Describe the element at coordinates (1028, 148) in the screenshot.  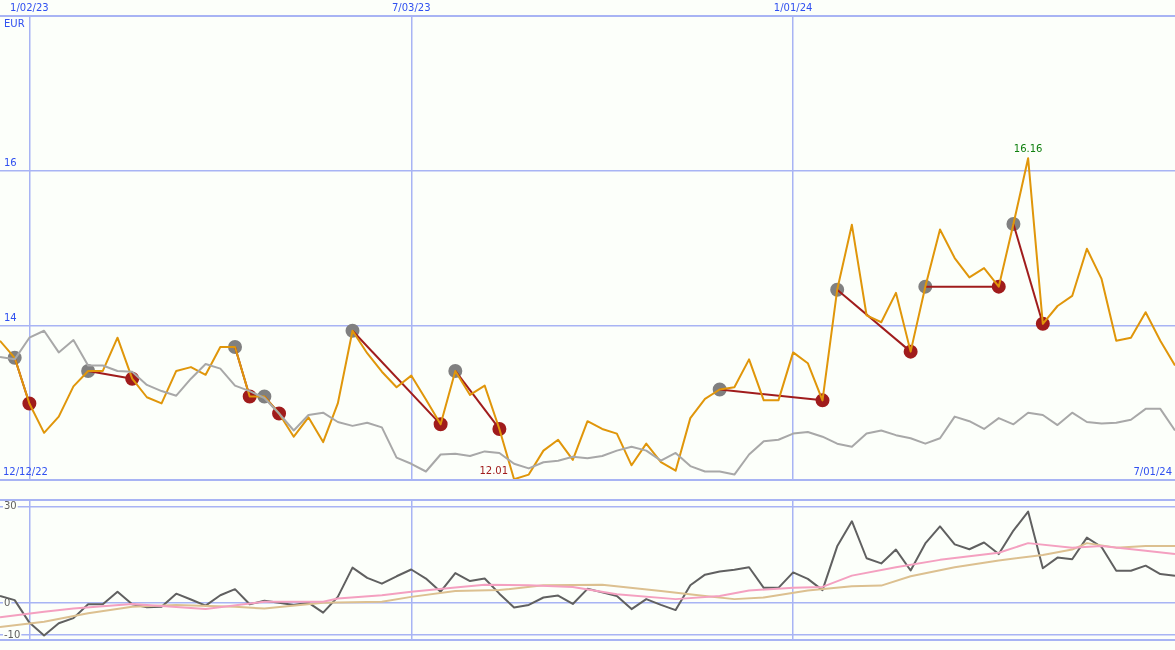
I see `annotation: 16.16` at that location.